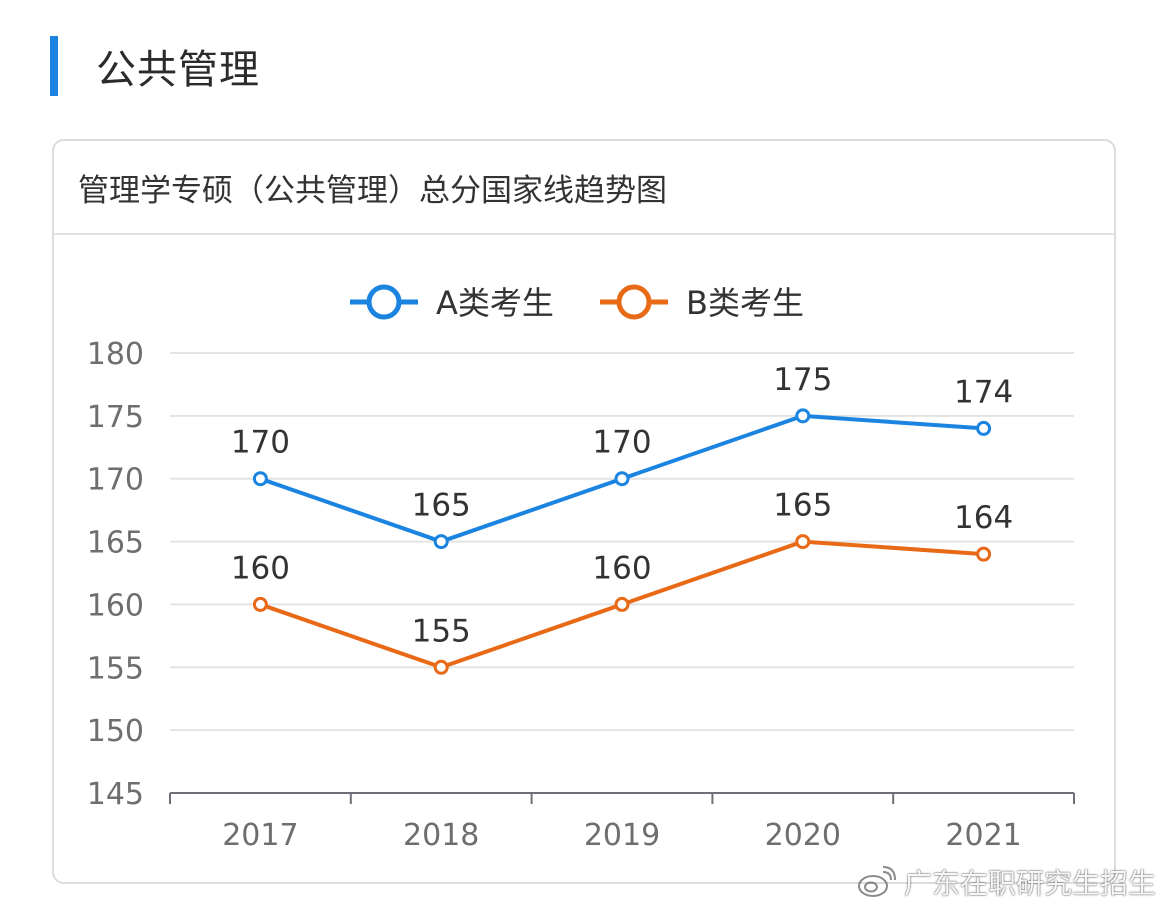 This screenshot has width=1170, height=912. What do you see at coordinates (54, 66) in the screenshot?
I see `section-accent-bar` at bounding box center [54, 66].